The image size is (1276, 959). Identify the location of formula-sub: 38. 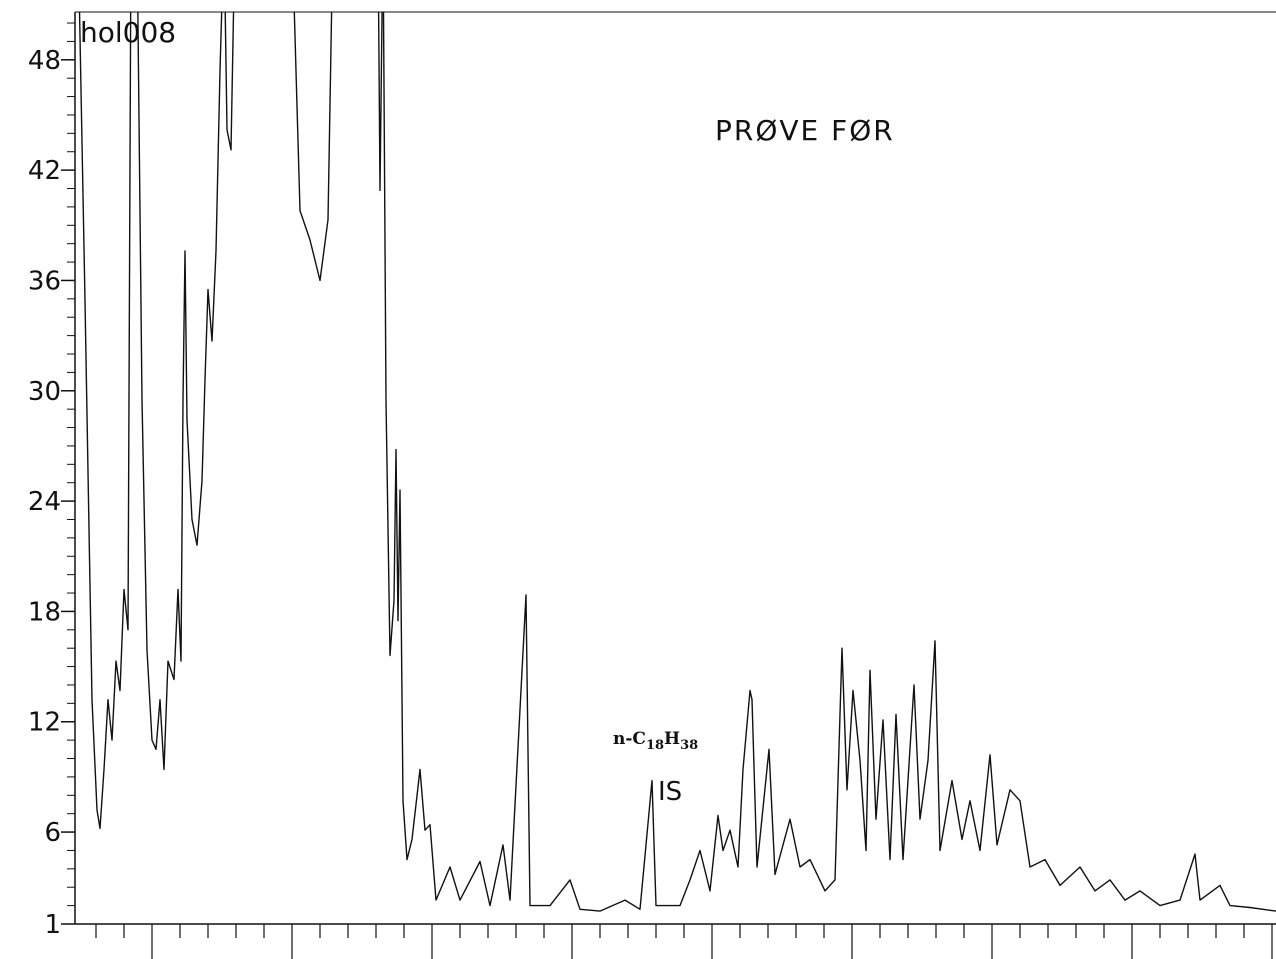
(689, 745).